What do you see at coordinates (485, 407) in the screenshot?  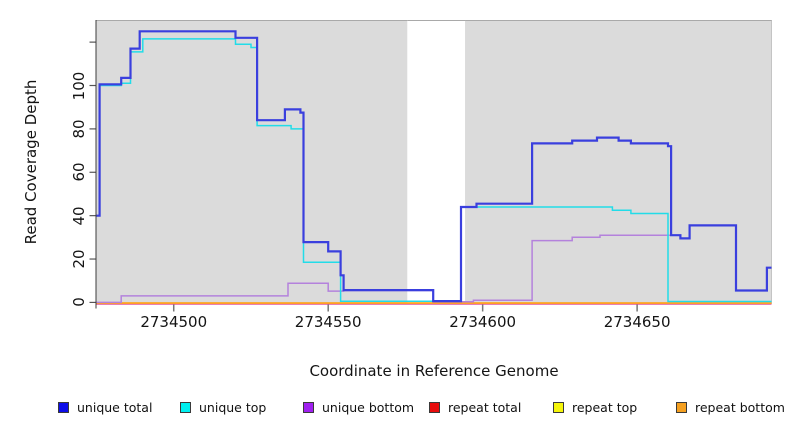 I see `legend-label: repeat total` at bounding box center [485, 407].